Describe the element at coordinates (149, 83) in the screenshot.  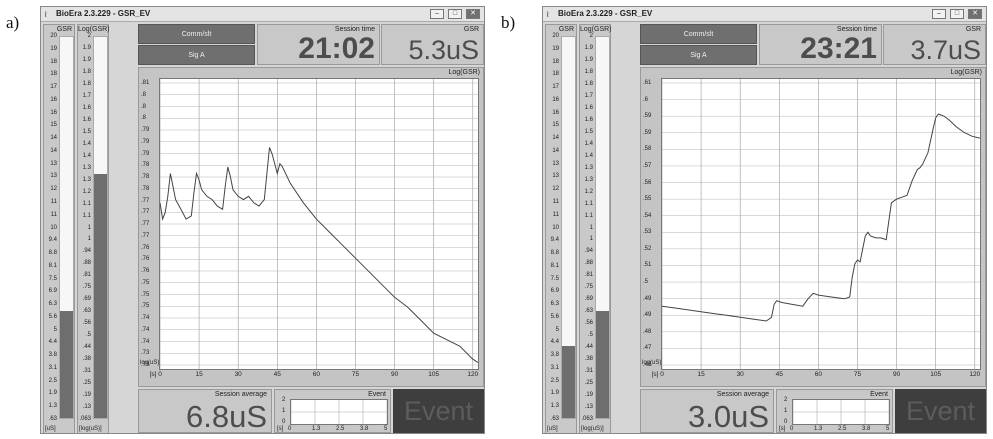
I see `y-tick-label: .81` at that location.